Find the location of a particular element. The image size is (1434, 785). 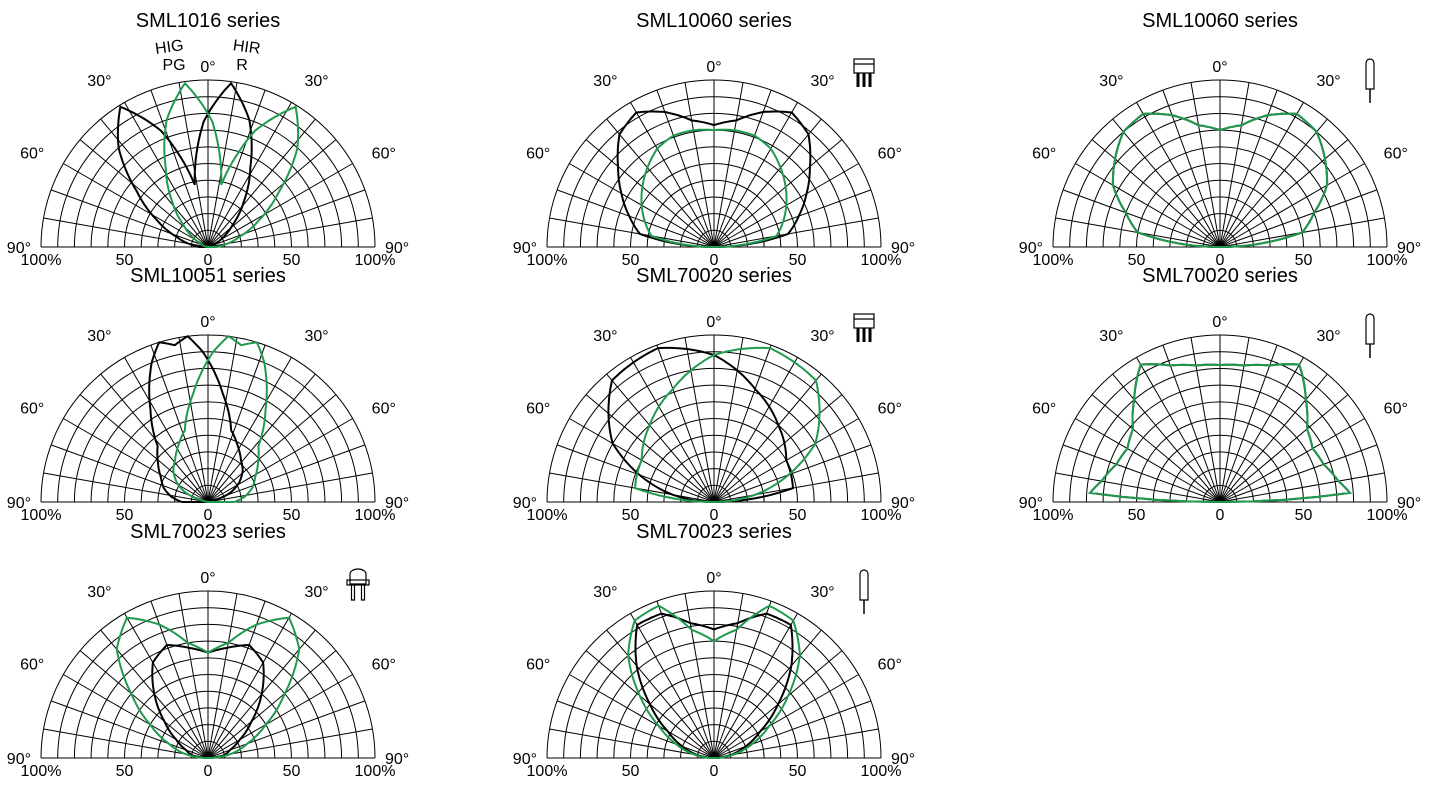

side-leads-icon is located at coordinates (864, 327).